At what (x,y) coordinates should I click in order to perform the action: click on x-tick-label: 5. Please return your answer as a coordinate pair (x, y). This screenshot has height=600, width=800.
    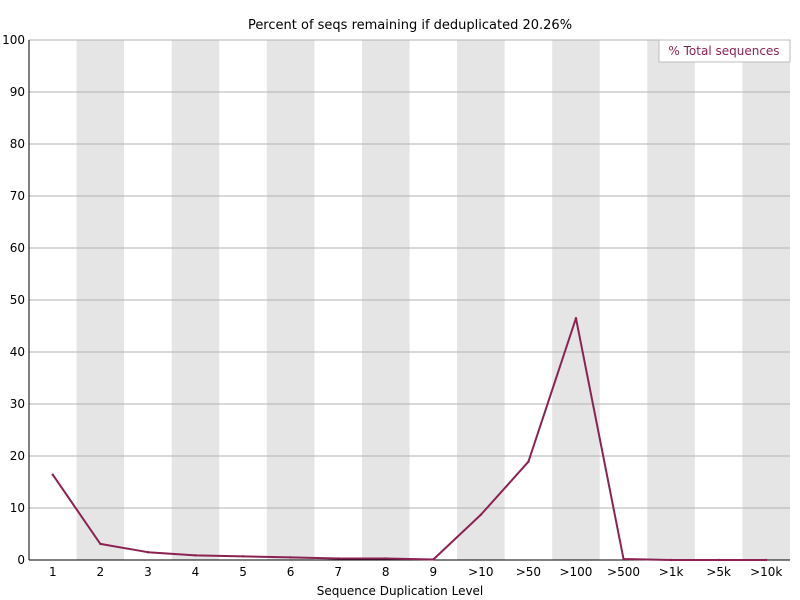
    Looking at the image, I should click on (243, 572).